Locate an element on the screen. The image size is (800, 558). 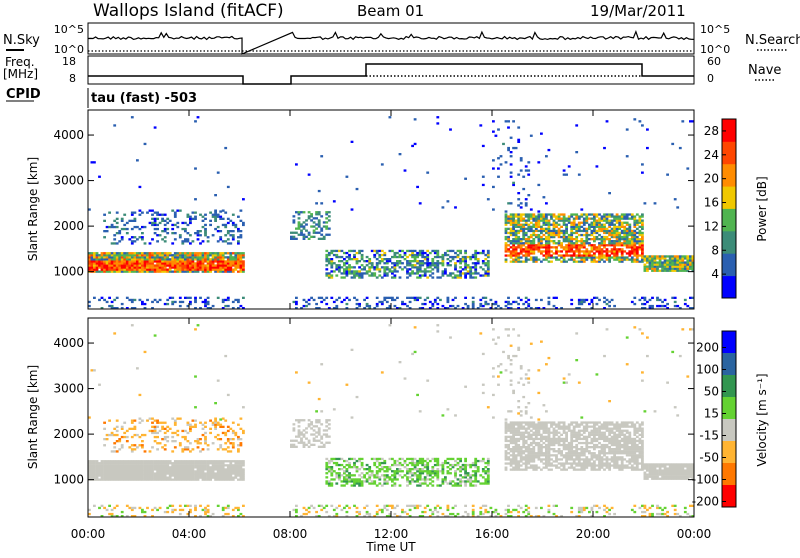
power-colorbar-tick-label: 20 is located at coordinates (711, 179).